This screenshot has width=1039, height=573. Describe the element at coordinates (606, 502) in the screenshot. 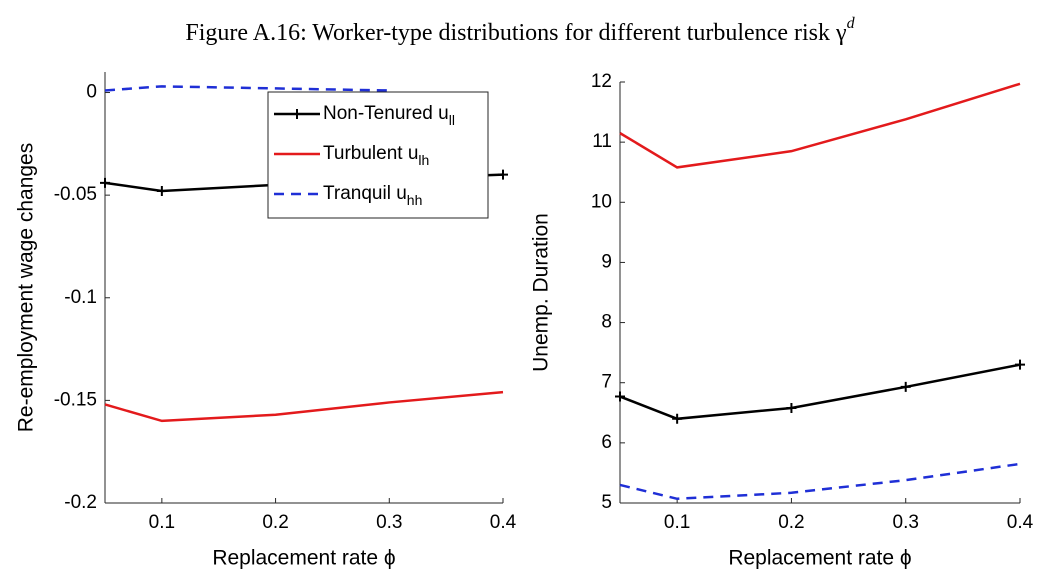

I see `y-tick-label: 5` at that location.